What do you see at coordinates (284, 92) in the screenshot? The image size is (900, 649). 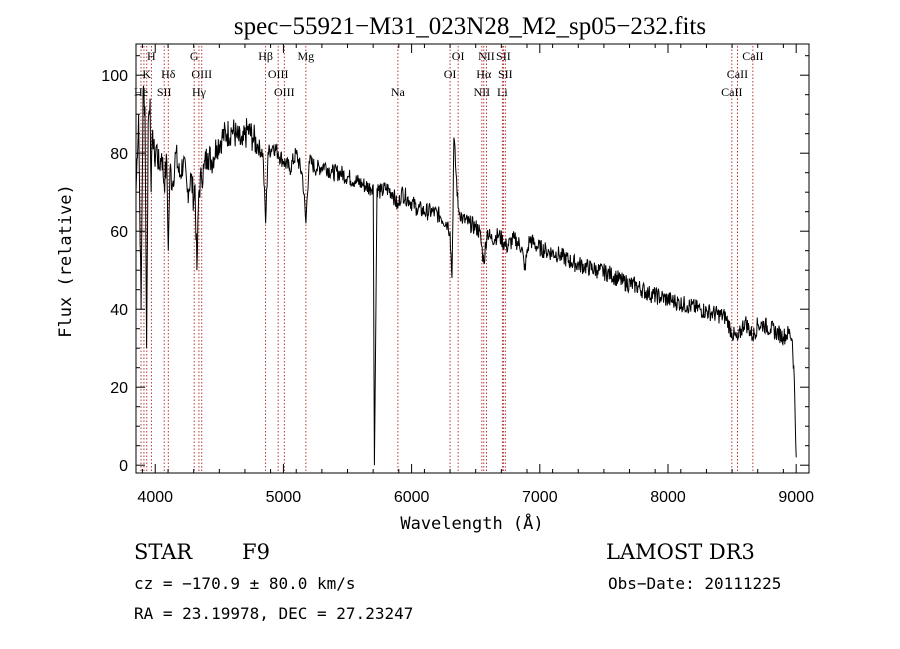 I see `line-label-11: OIII` at bounding box center [284, 92].